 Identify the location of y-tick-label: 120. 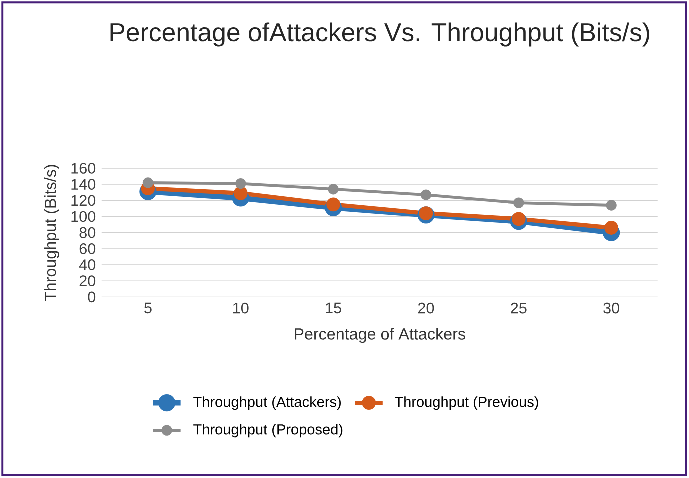
(84, 200).